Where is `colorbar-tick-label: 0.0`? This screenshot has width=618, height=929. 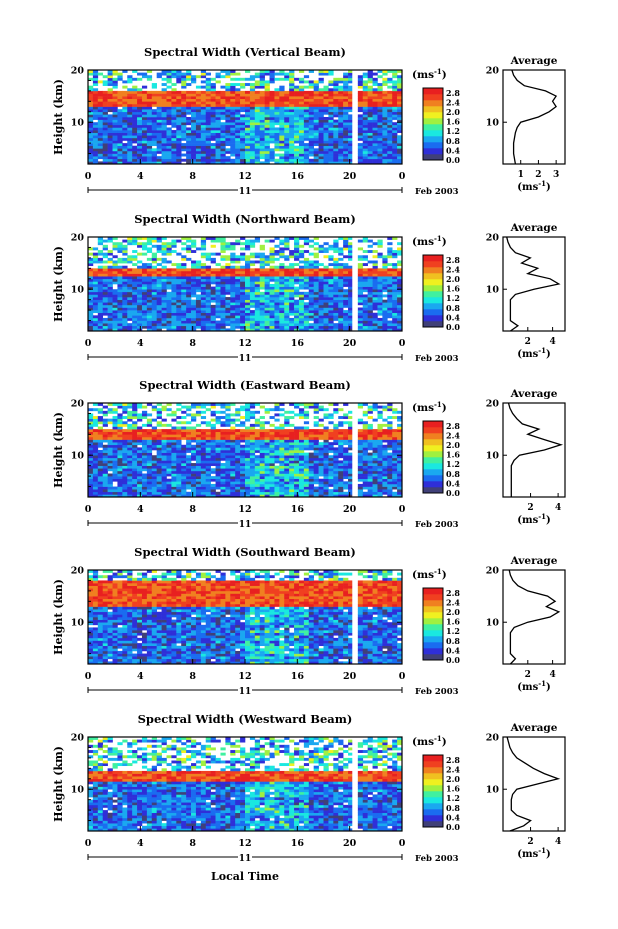
colorbar-tick-label: 0.0 is located at coordinates (453, 327).